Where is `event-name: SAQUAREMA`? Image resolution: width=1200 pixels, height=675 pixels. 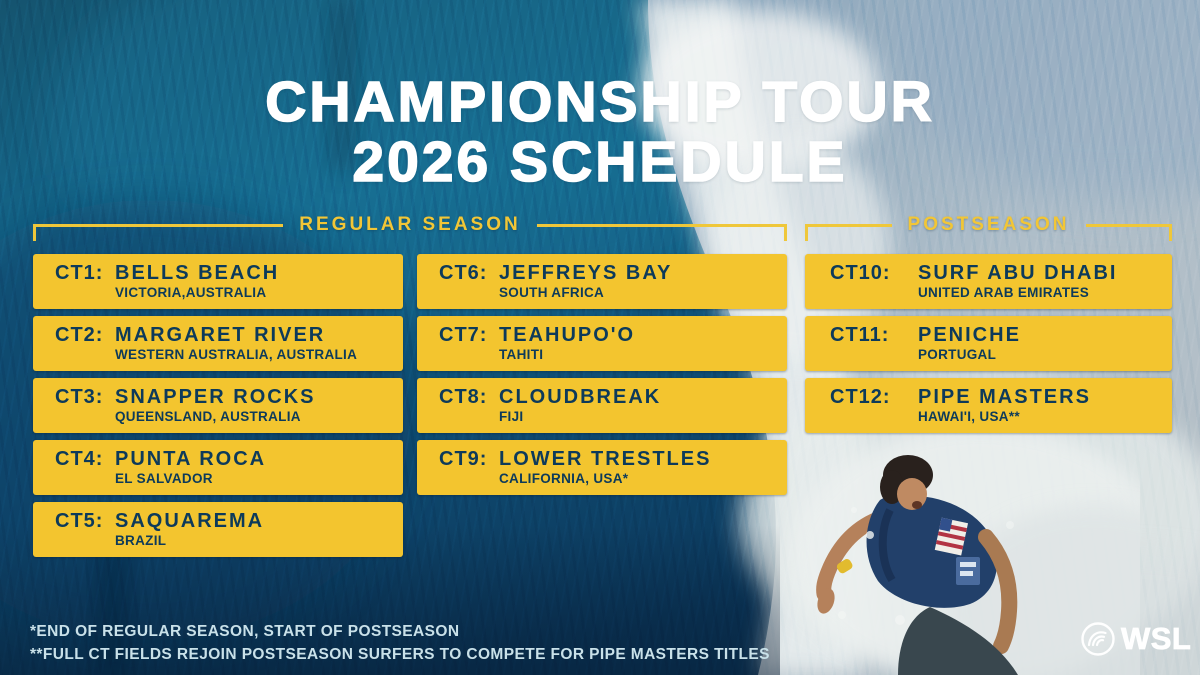
event-name: SAQUAREMA is located at coordinates (190, 521).